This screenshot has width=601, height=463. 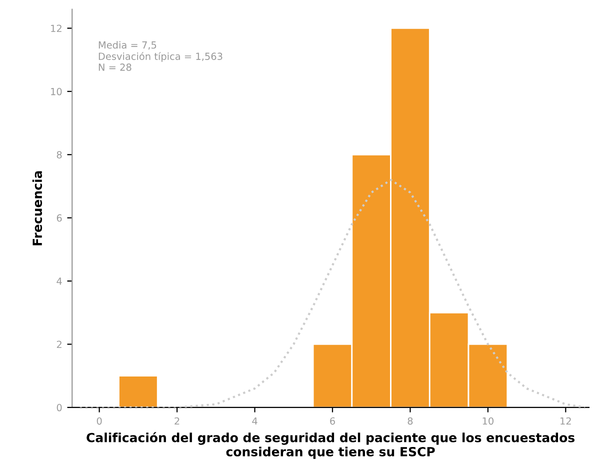 What do you see at coordinates (177, 421) in the screenshot?
I see `x-tick-label: 2` at bounding box center [177, 421].